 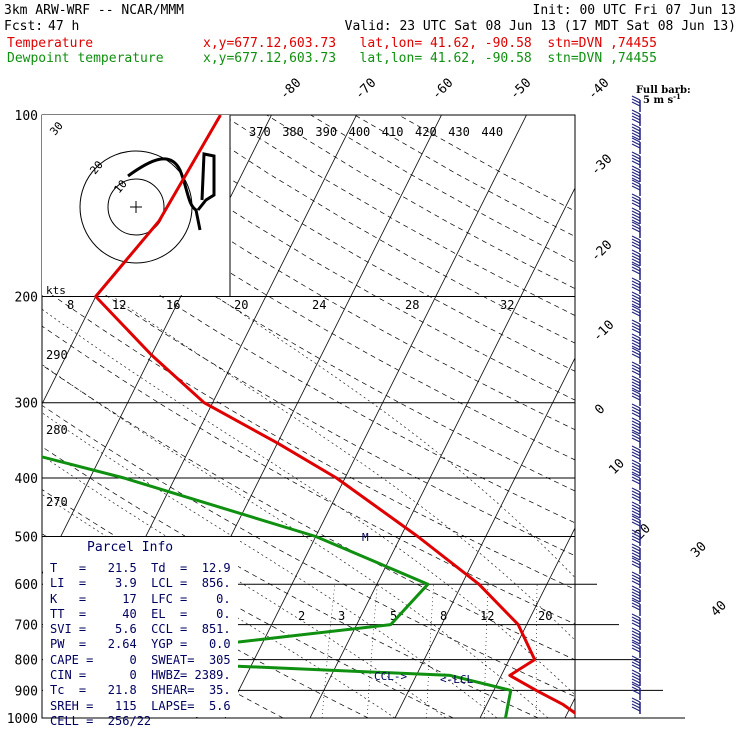 What do you see at coordinates (140, 690) in the screenshot?
I see `parcel-info-row: Tc = 21.8 SHEAR= 35.` at bounding box center [140, 690].